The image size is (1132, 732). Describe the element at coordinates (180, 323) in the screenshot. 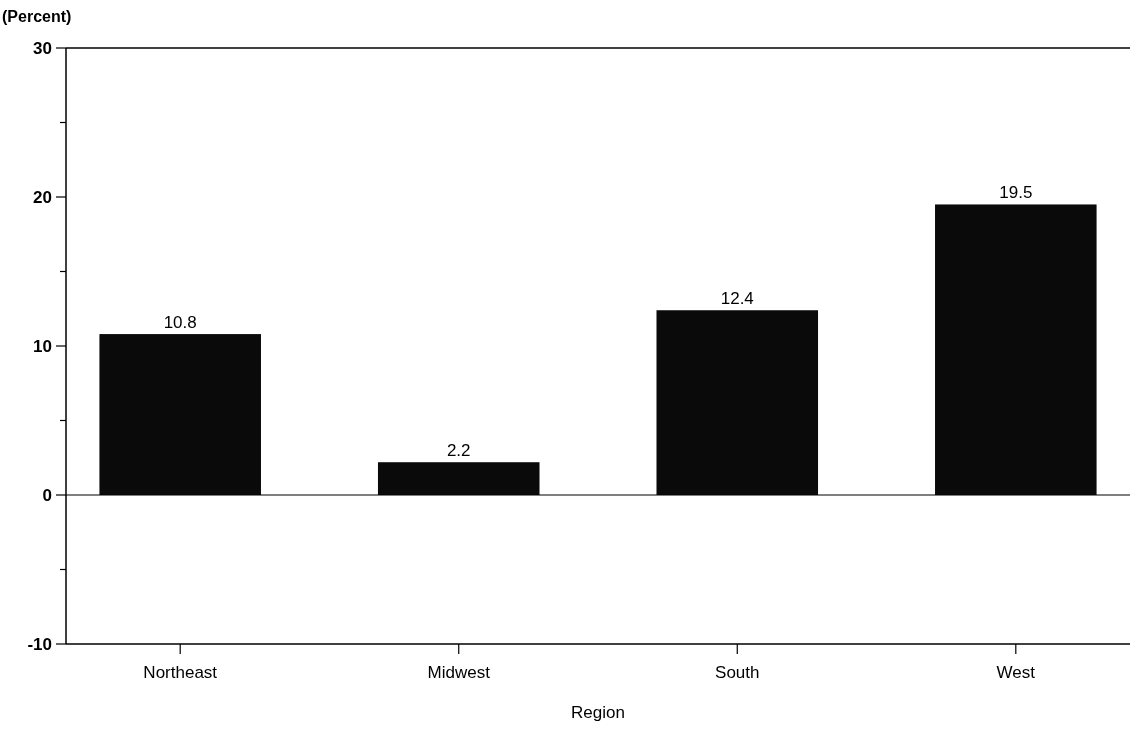

I see `data-label: 10.8` at that location.